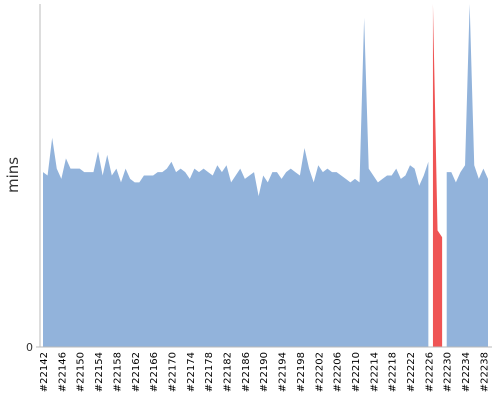 This screenshot has width=500, height=400. What do you see at coordinates (466, 372) in the screenshot?
I see `x-tick-label: #22234` at bounding box center [466, 372].